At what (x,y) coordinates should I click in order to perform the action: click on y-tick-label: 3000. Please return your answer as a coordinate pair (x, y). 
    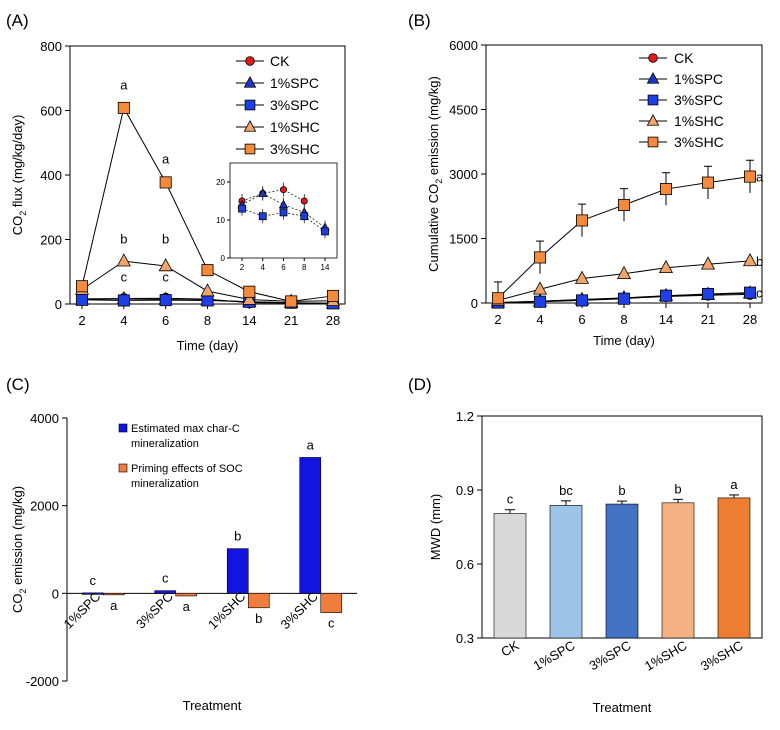
    Looking at the image, I should click on (463, 174).